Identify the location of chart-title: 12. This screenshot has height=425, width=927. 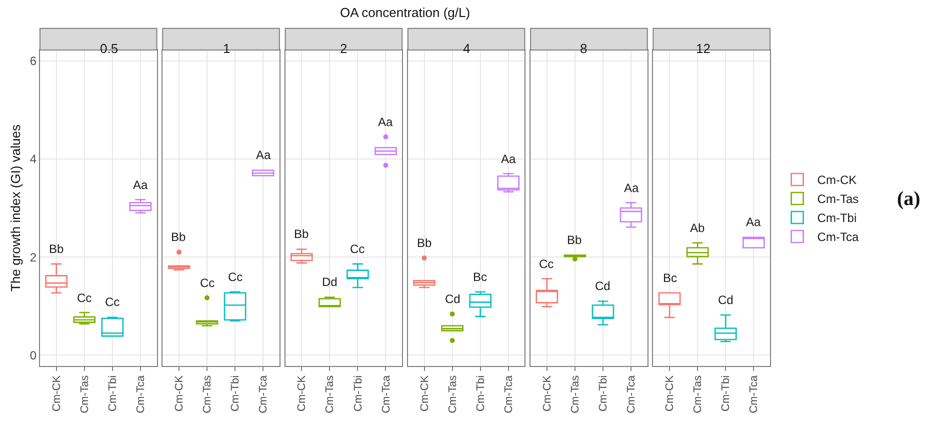
(703, 48).